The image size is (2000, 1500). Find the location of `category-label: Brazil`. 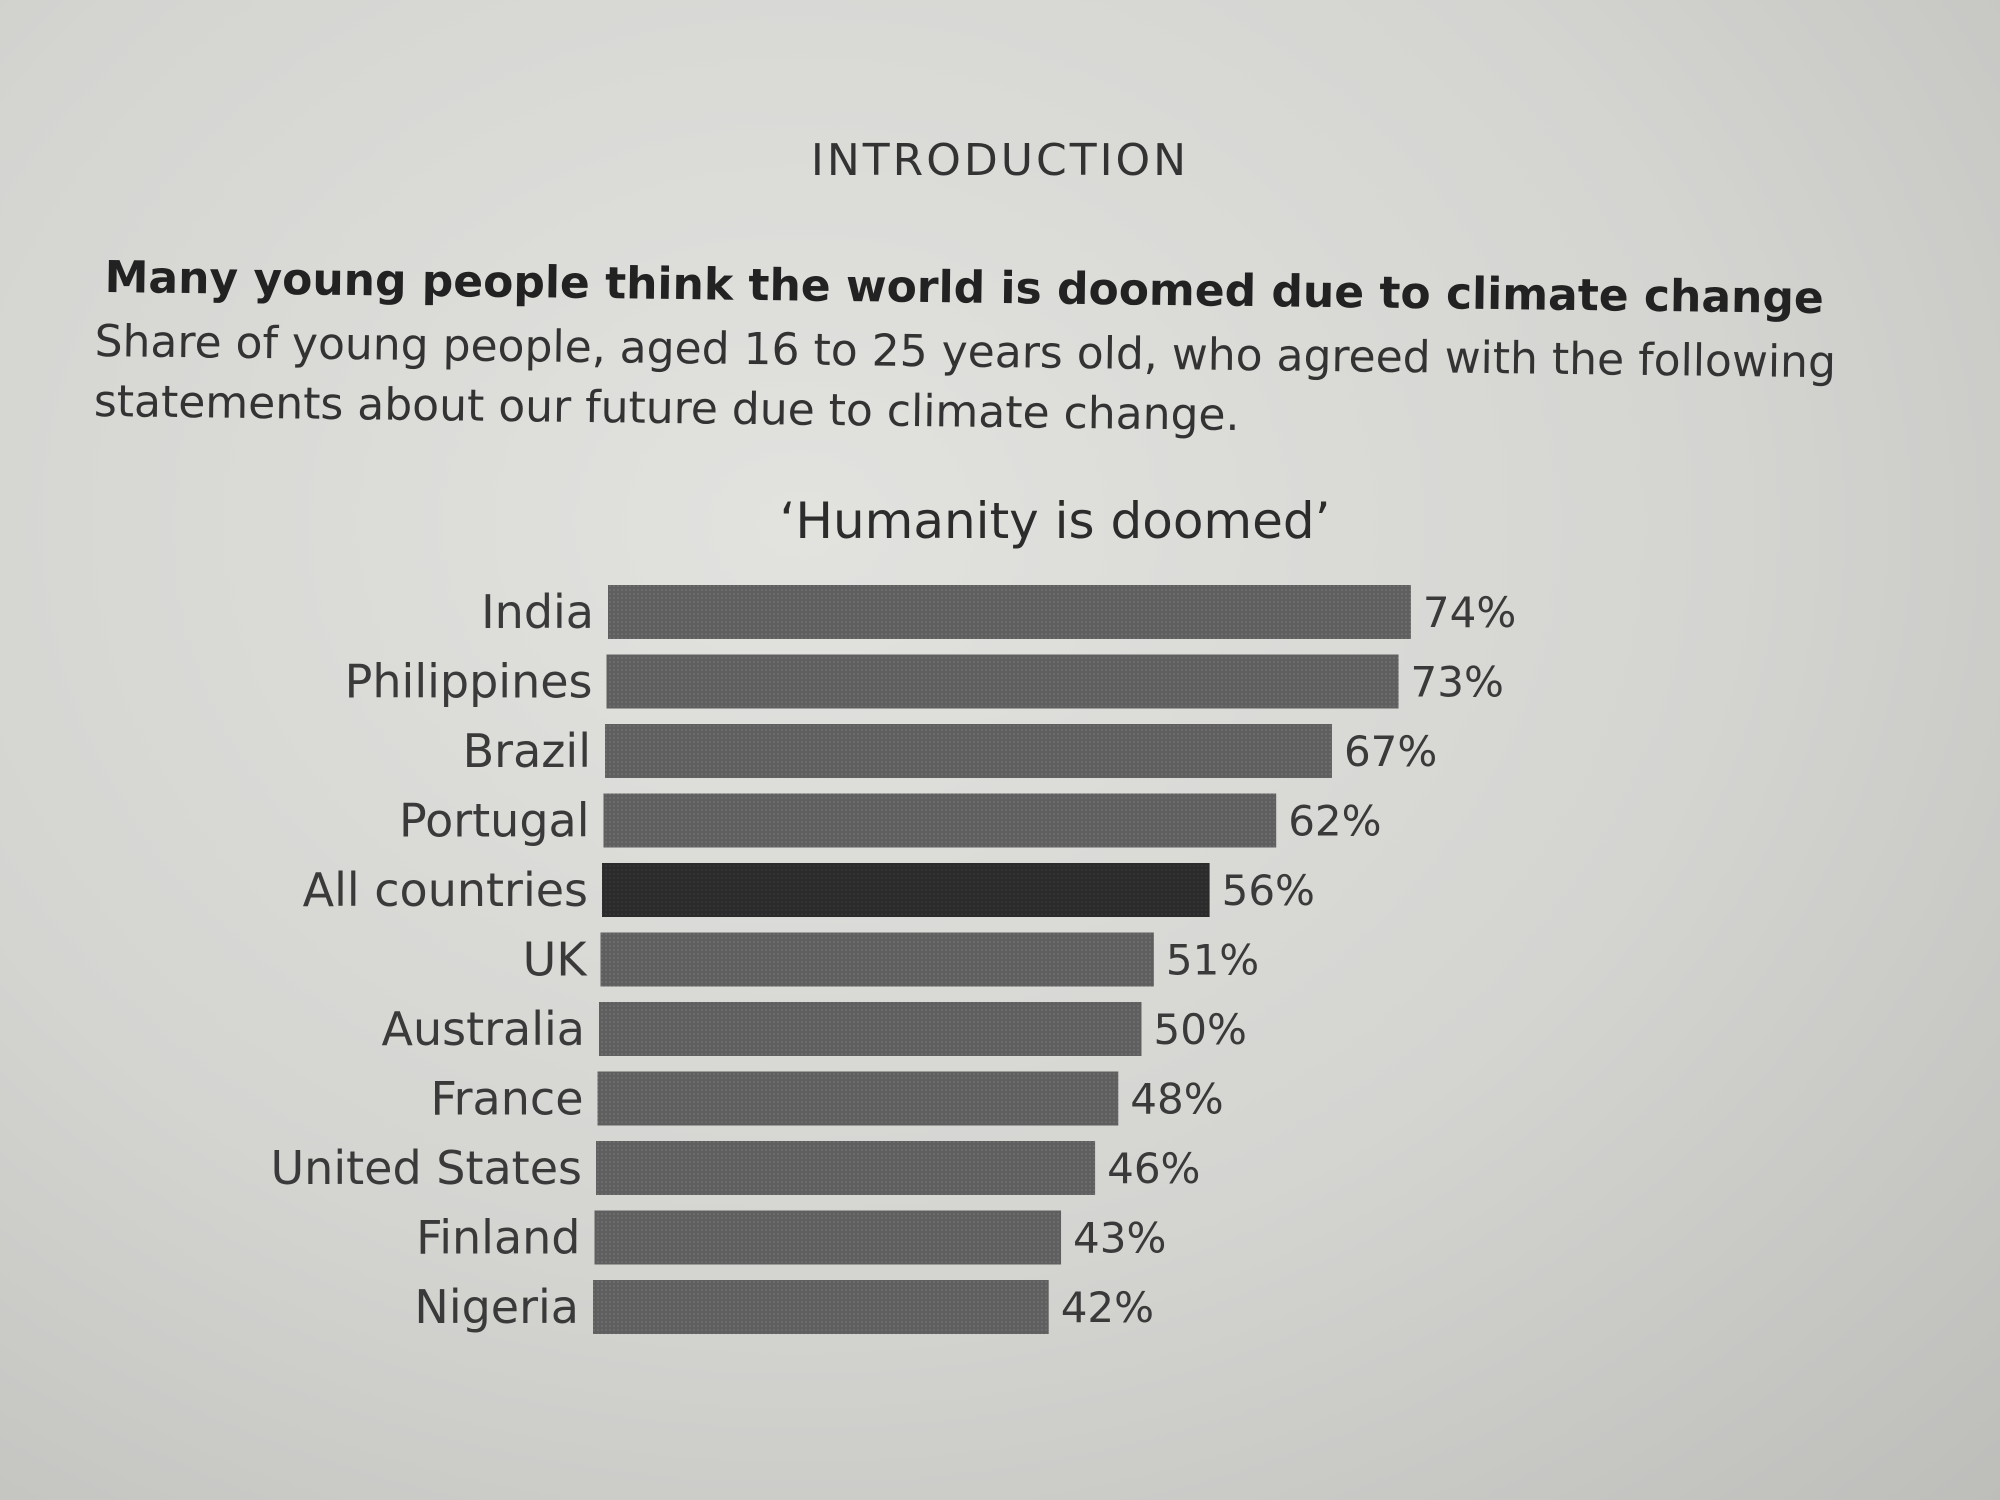

category-label: Brazil is located at coordinates (527, 751).